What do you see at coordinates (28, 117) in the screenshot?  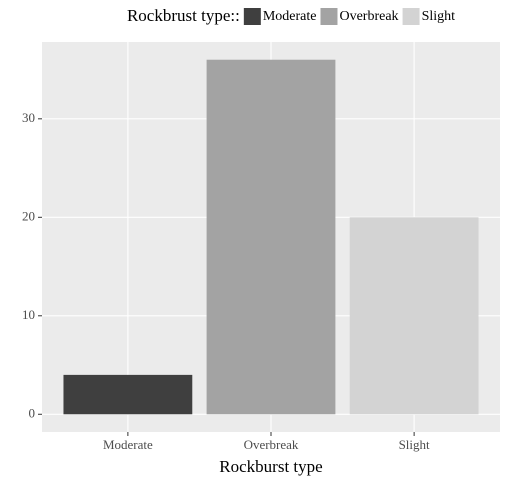 I see `y-tick-label: 30` at bounding box center [28, 117].